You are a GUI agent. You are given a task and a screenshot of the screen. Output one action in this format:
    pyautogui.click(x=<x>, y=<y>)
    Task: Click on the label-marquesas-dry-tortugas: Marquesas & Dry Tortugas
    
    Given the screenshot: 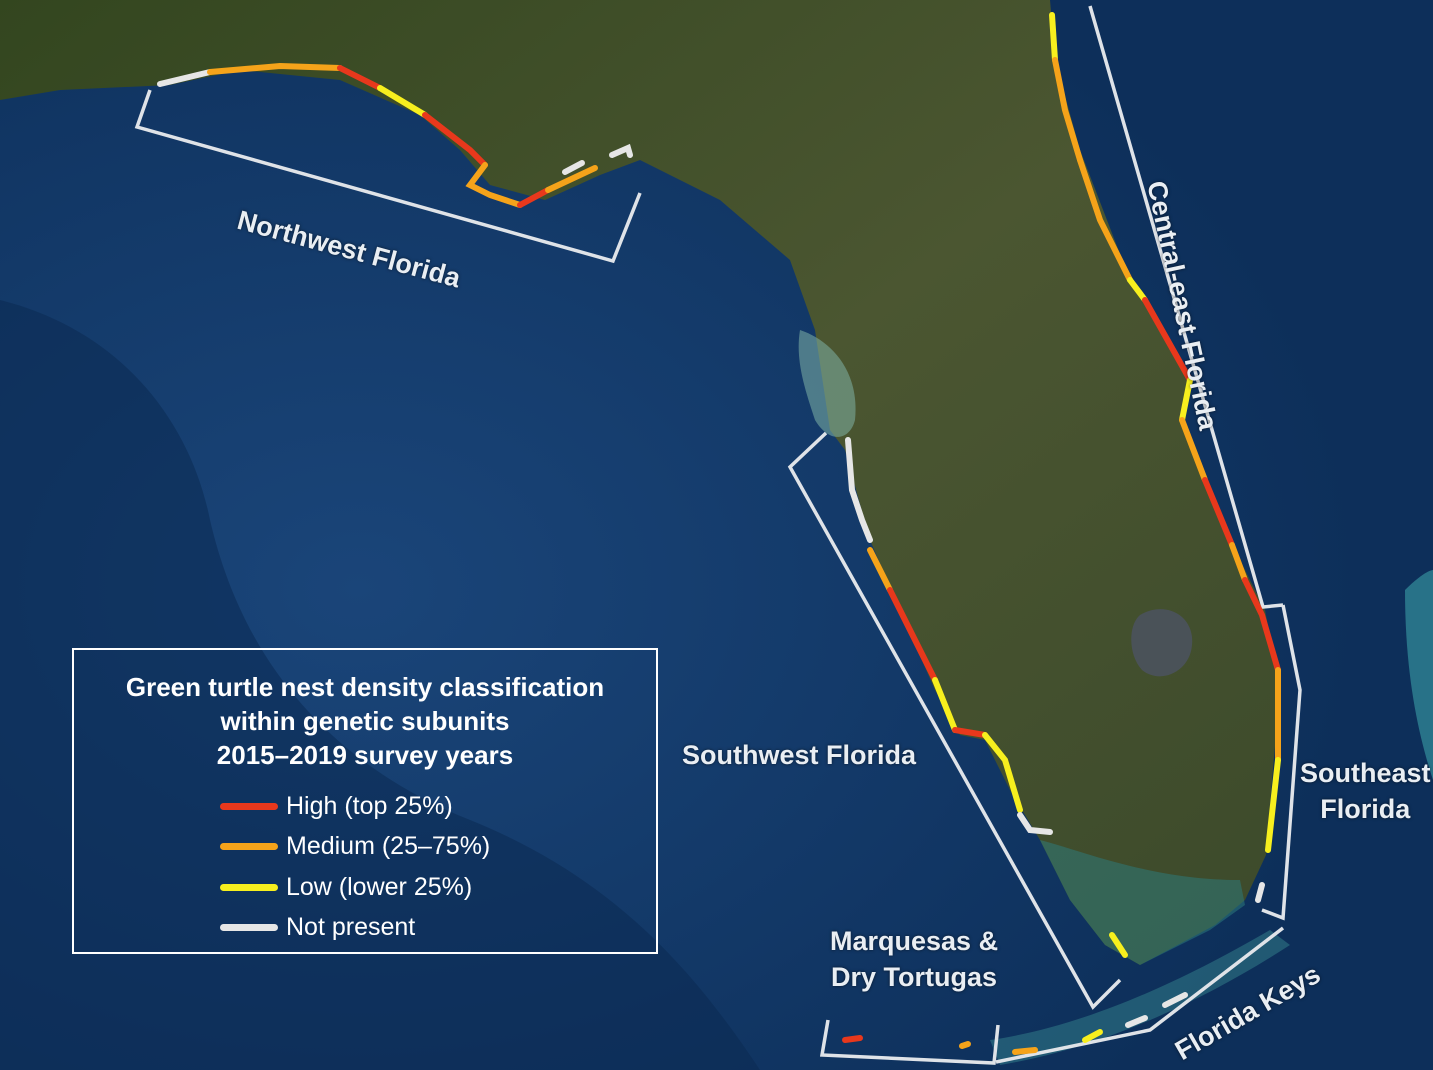 What is the action you would take?
    pyautogui.click(x=914, y=959)
    